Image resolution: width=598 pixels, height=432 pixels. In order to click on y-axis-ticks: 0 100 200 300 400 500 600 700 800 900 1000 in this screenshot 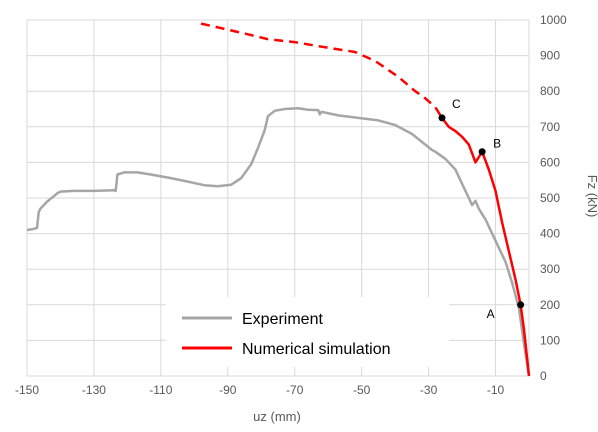, I will do `click(553, 198)`.